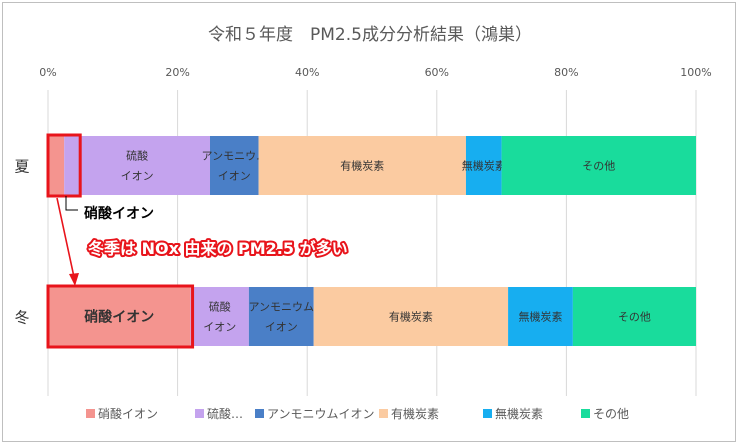 This screenshot has width=740, height=446. Describe the element at coordinates (370, 35) in the screenshot. I see `chart-title: 令和５年度 PM2.5成分分析結果（鴻巣）` at that location.